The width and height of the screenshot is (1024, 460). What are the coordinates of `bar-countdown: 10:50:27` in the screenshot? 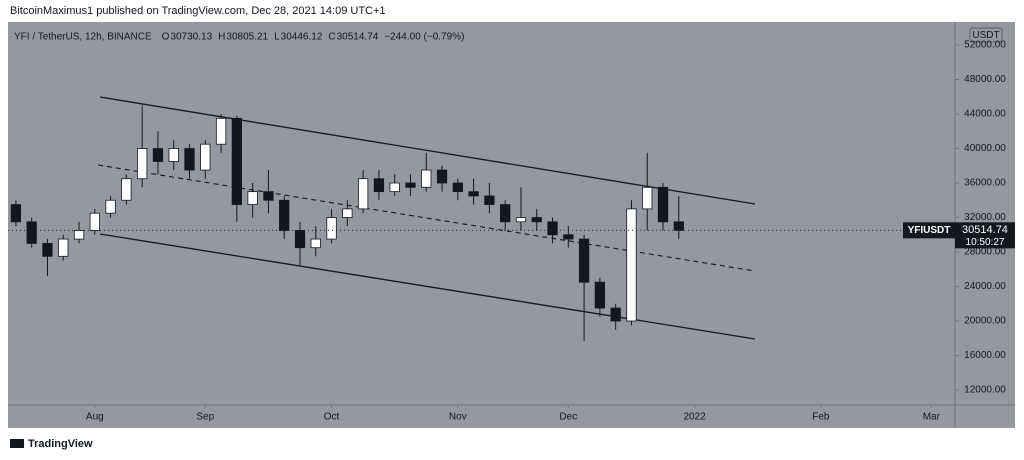 It's located at (985, 242).